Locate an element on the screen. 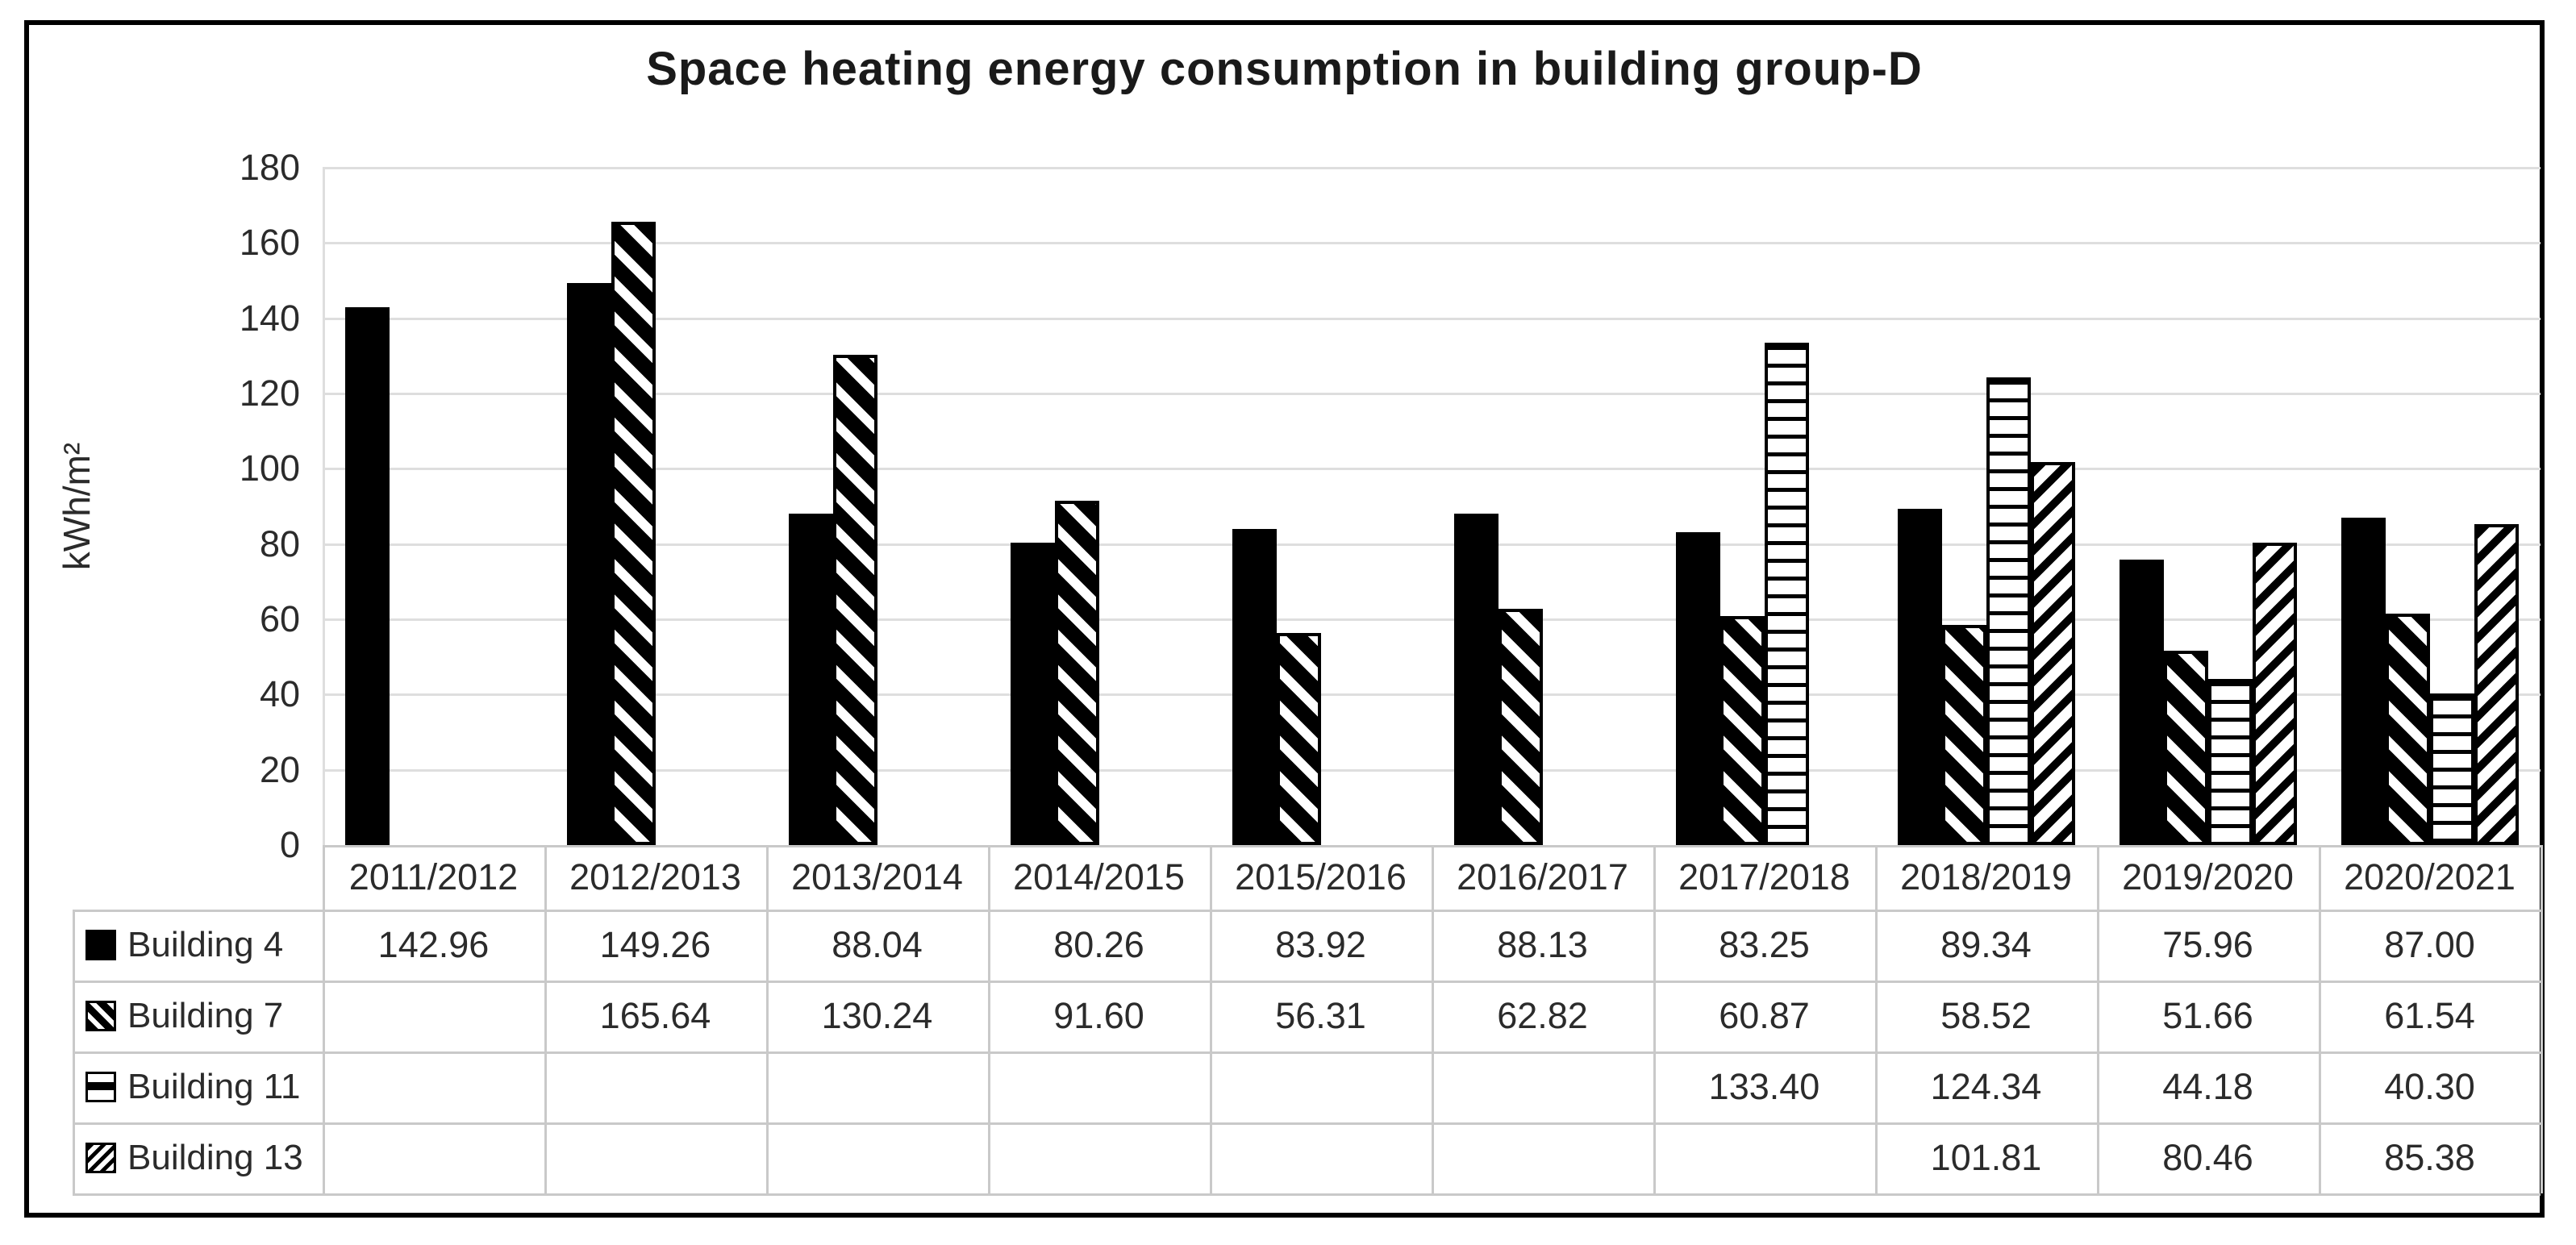  table-cell-building-7-2020-2021: 61.54 is located at coordinates (2429, 1015).